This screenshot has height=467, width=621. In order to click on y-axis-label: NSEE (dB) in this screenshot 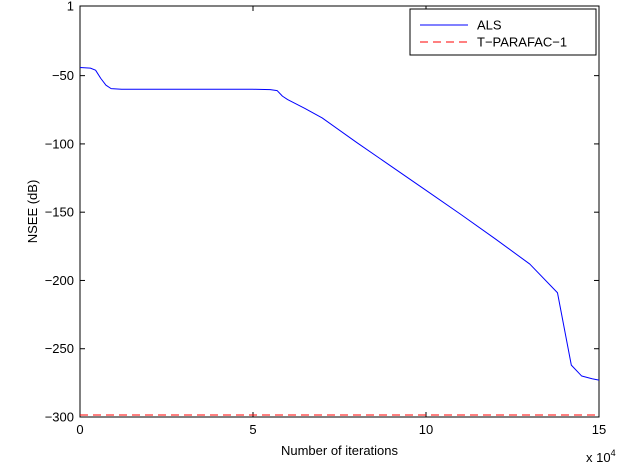, I will do `click(32, 212)`.